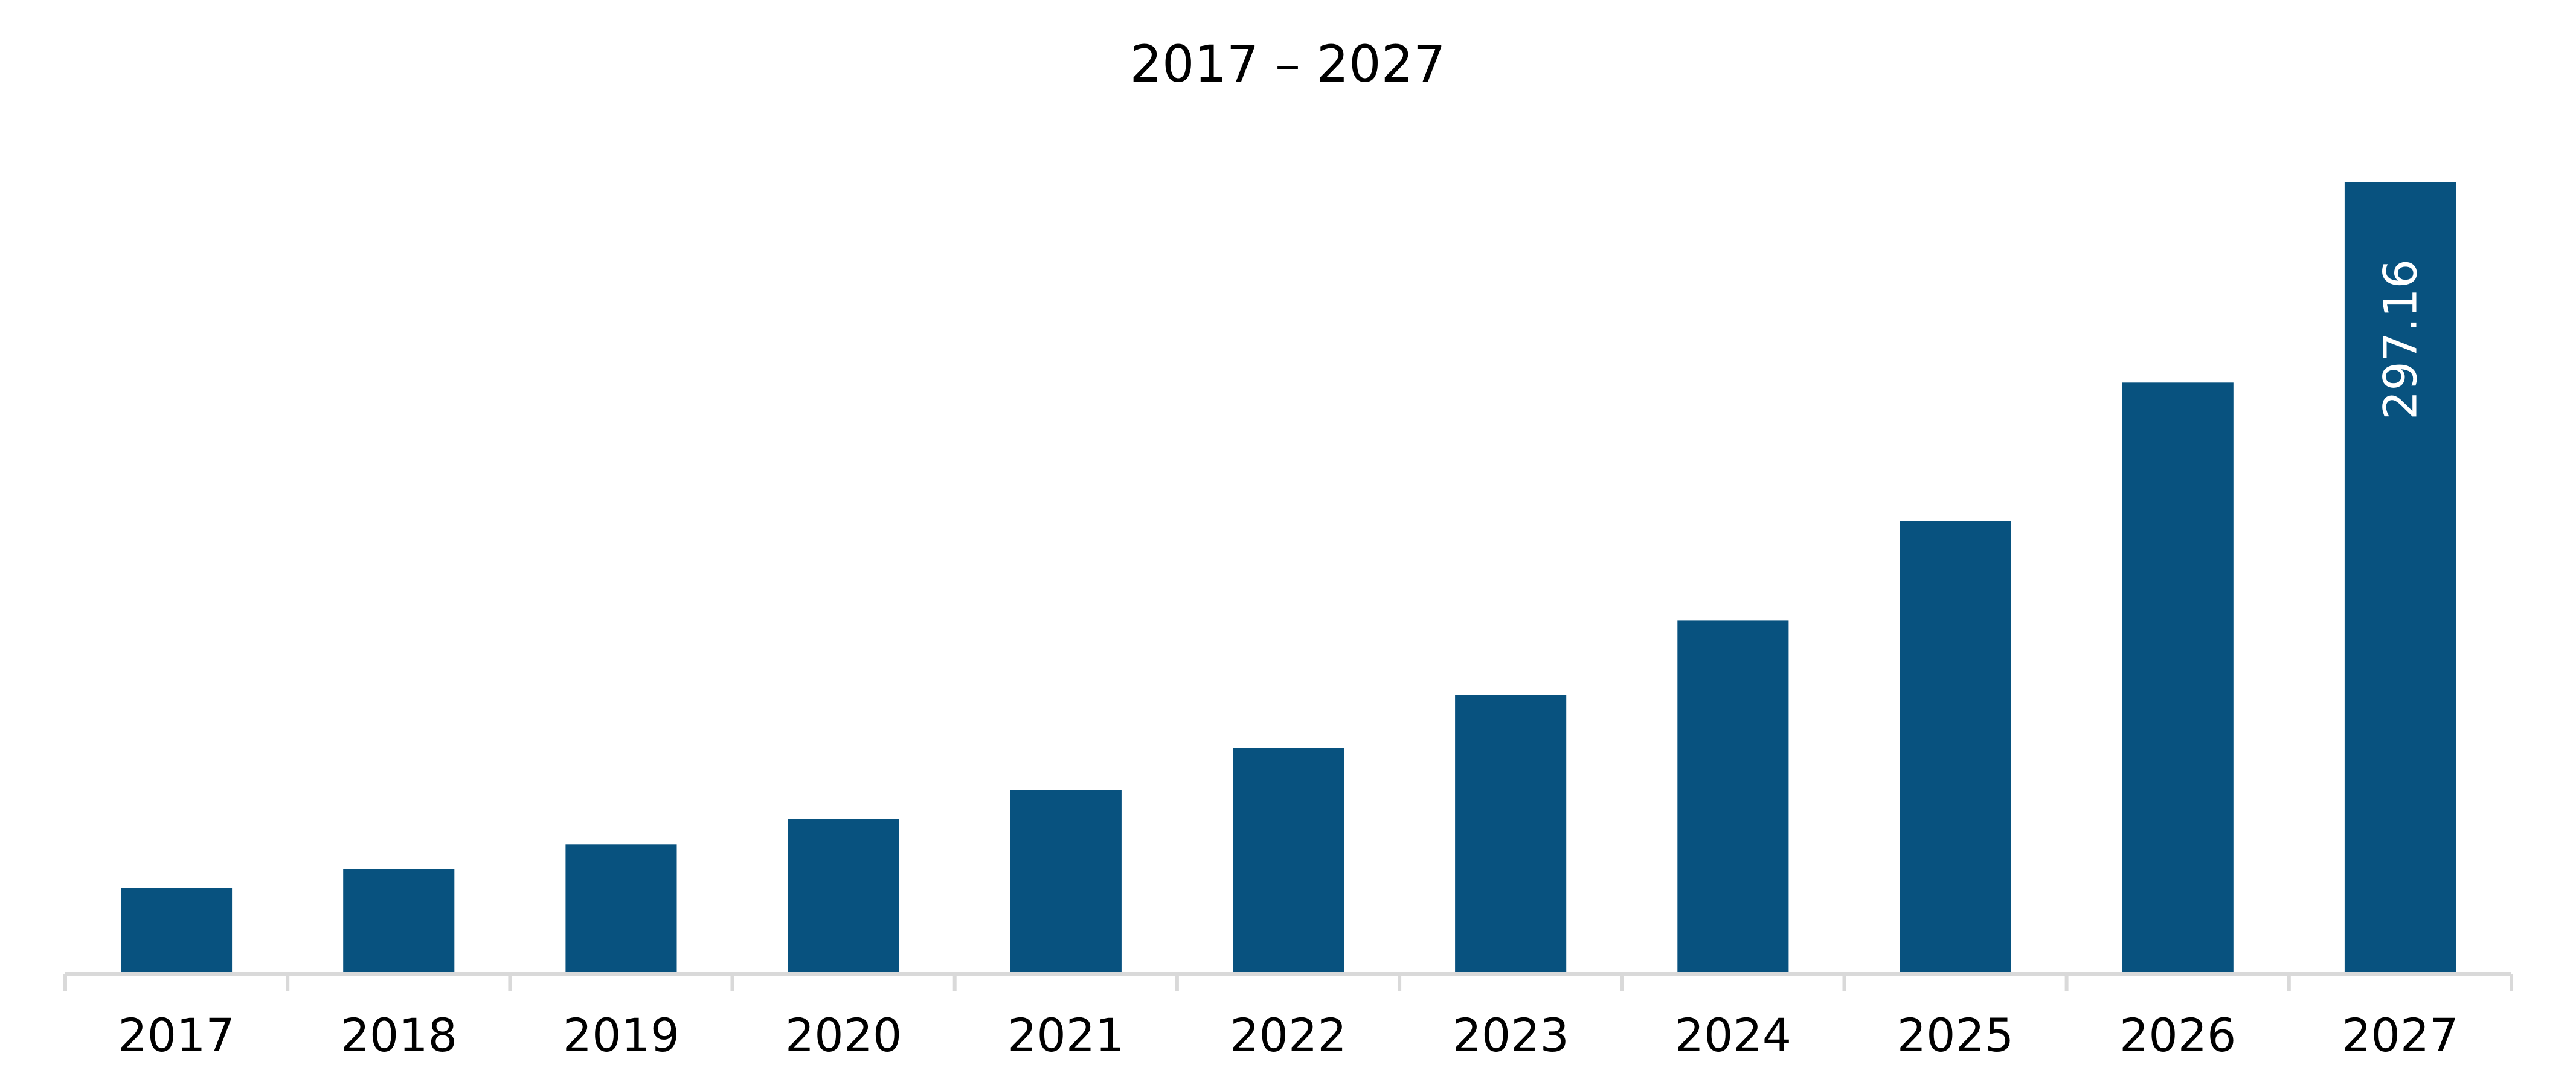  What do you see at coordinates (1955, 1035) in the screenshot?
I see `x-tick-label-2025: 2025` at bounding box center [1955, 1035].